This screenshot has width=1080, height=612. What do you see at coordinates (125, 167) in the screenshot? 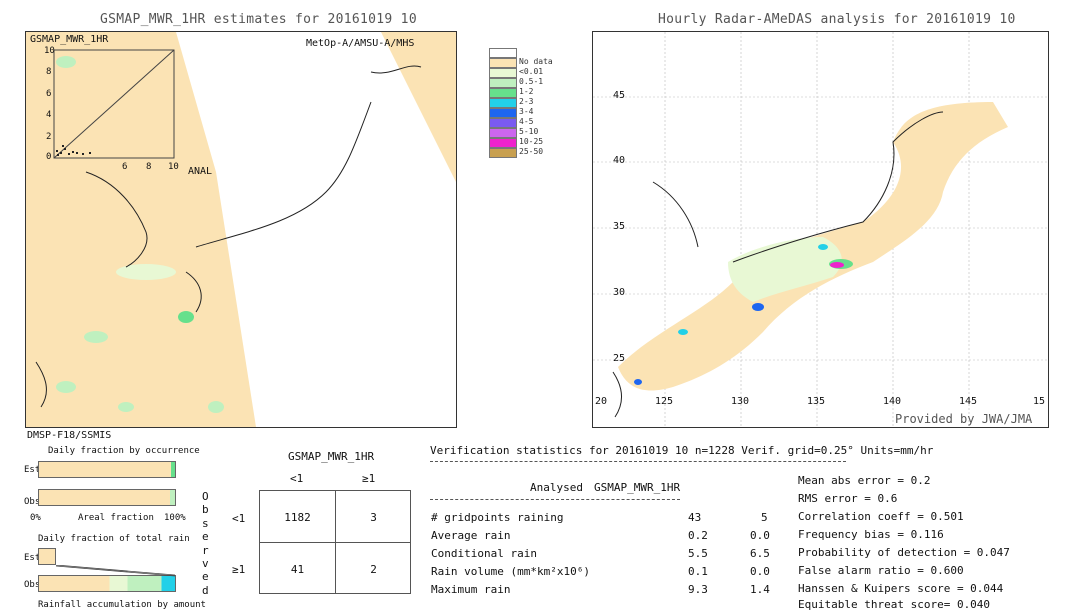
I see `inset-xtick: 6` at bounding box center [125, 167].